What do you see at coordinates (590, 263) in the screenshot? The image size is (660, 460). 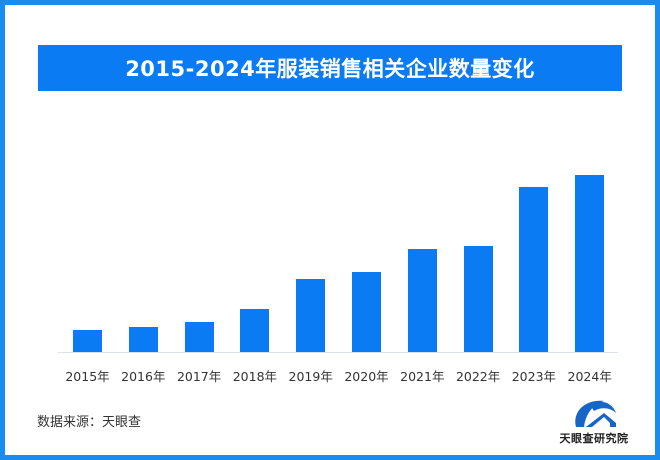 I see `bar-2024年` at bounding box center [590, 263].